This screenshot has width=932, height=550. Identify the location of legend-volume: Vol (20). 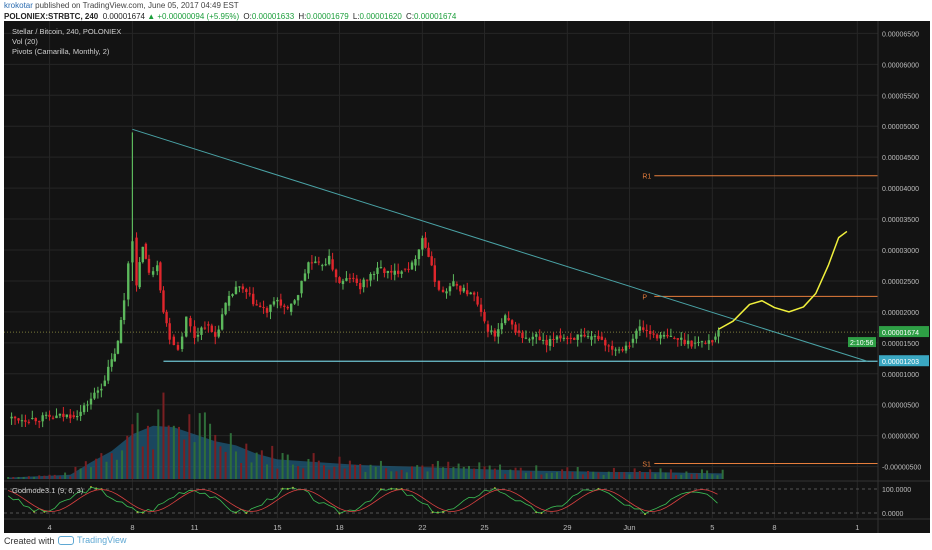
(25, 41).